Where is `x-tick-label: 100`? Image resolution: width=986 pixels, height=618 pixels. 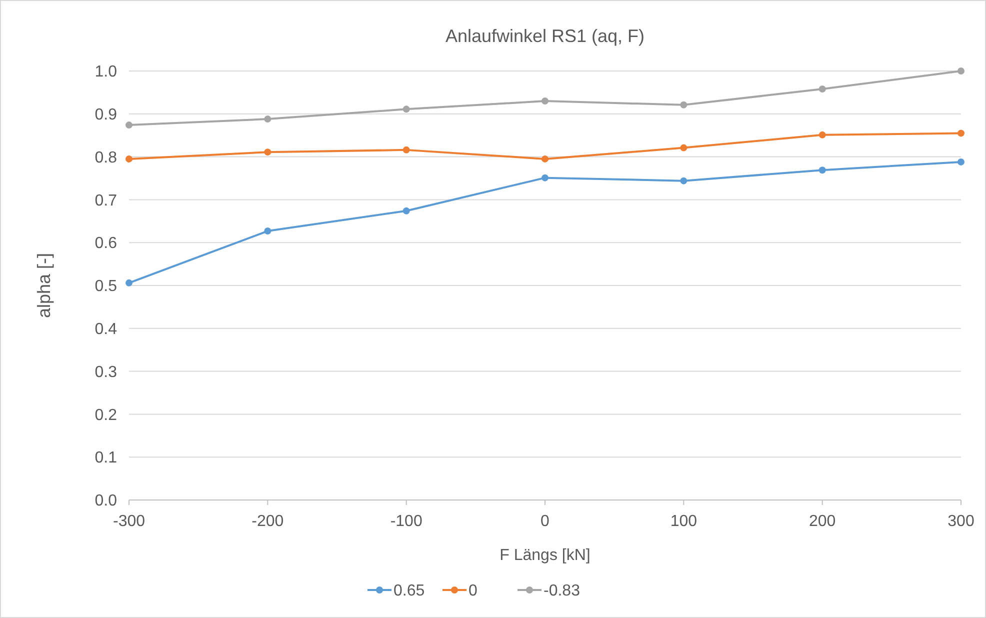 x-tick-label: 100 is located at coordinates (684, 521).